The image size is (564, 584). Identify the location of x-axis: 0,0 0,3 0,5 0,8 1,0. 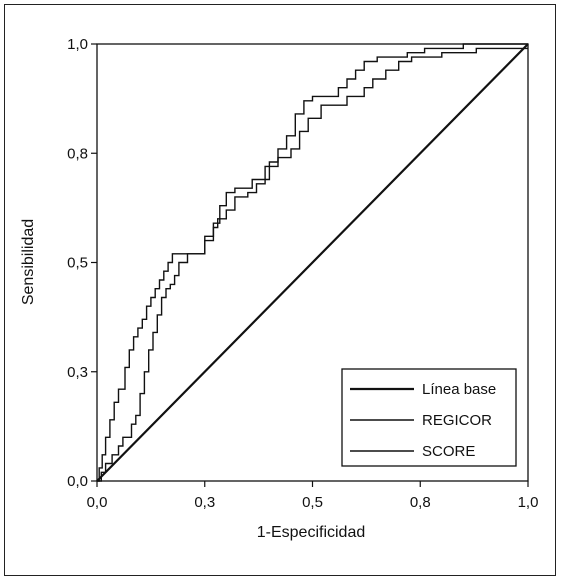
(313, 496).